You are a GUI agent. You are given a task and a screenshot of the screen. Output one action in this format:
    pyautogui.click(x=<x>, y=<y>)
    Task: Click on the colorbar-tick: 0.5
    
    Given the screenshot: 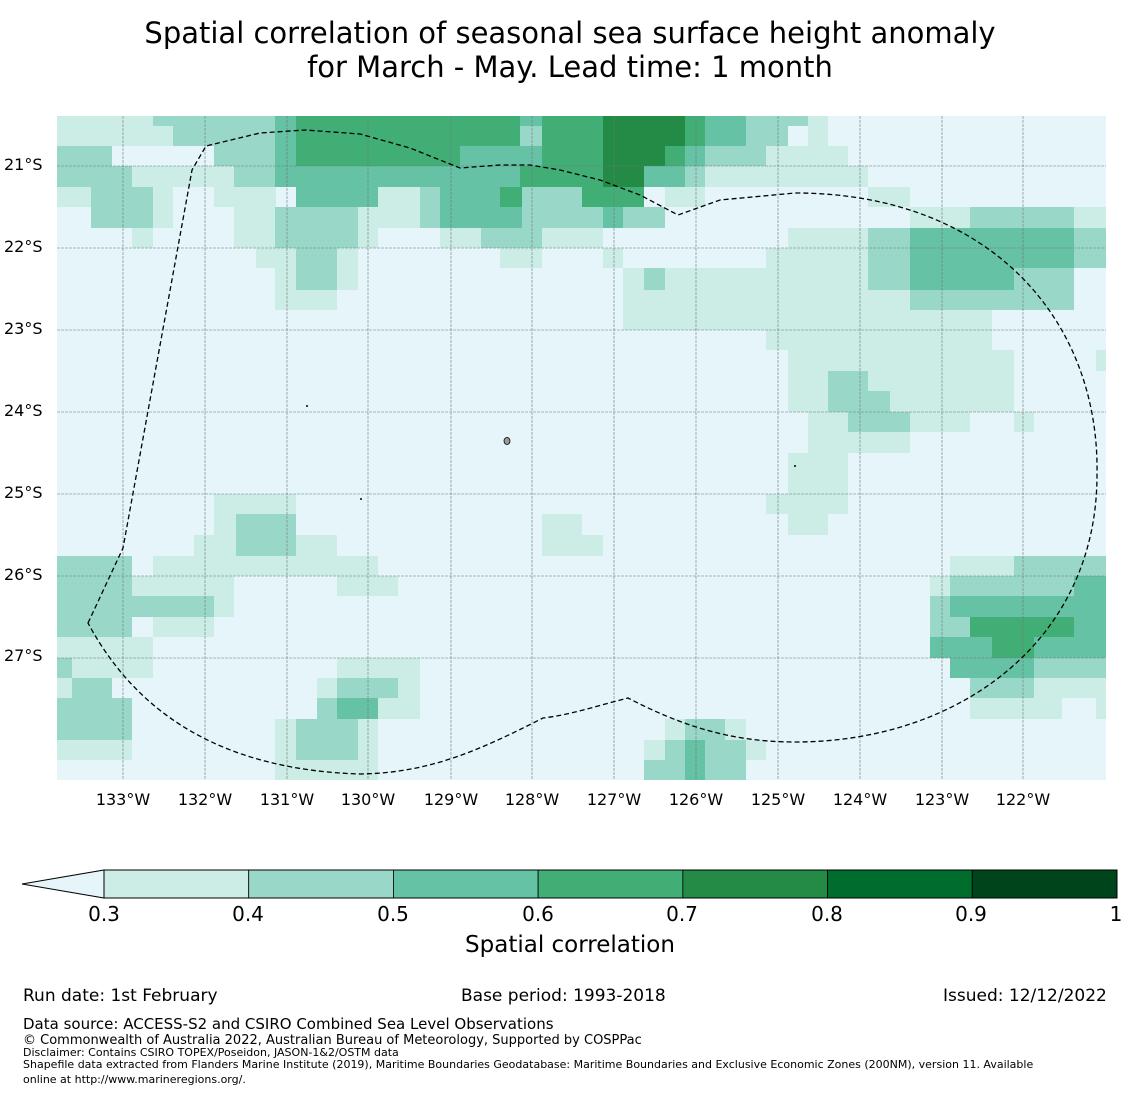 What is the action you would take?
    pyautogui.click(x=393, y=914)
    